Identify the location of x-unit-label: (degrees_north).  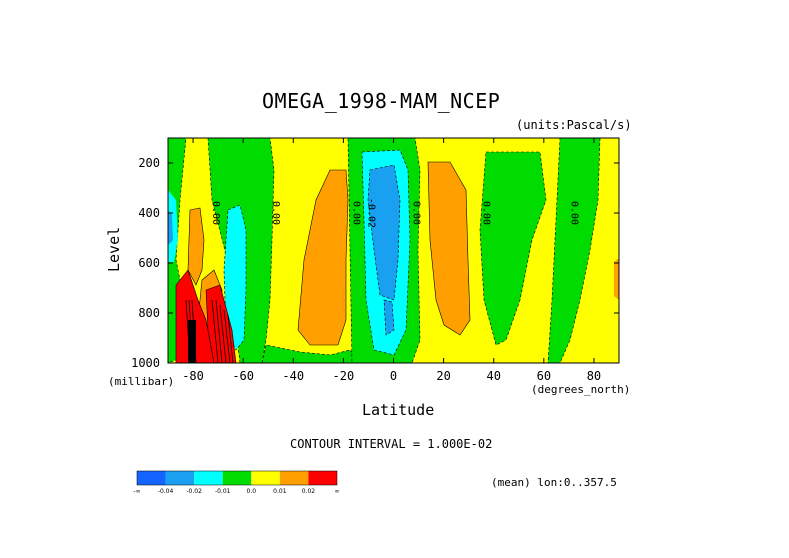
(581, 389).